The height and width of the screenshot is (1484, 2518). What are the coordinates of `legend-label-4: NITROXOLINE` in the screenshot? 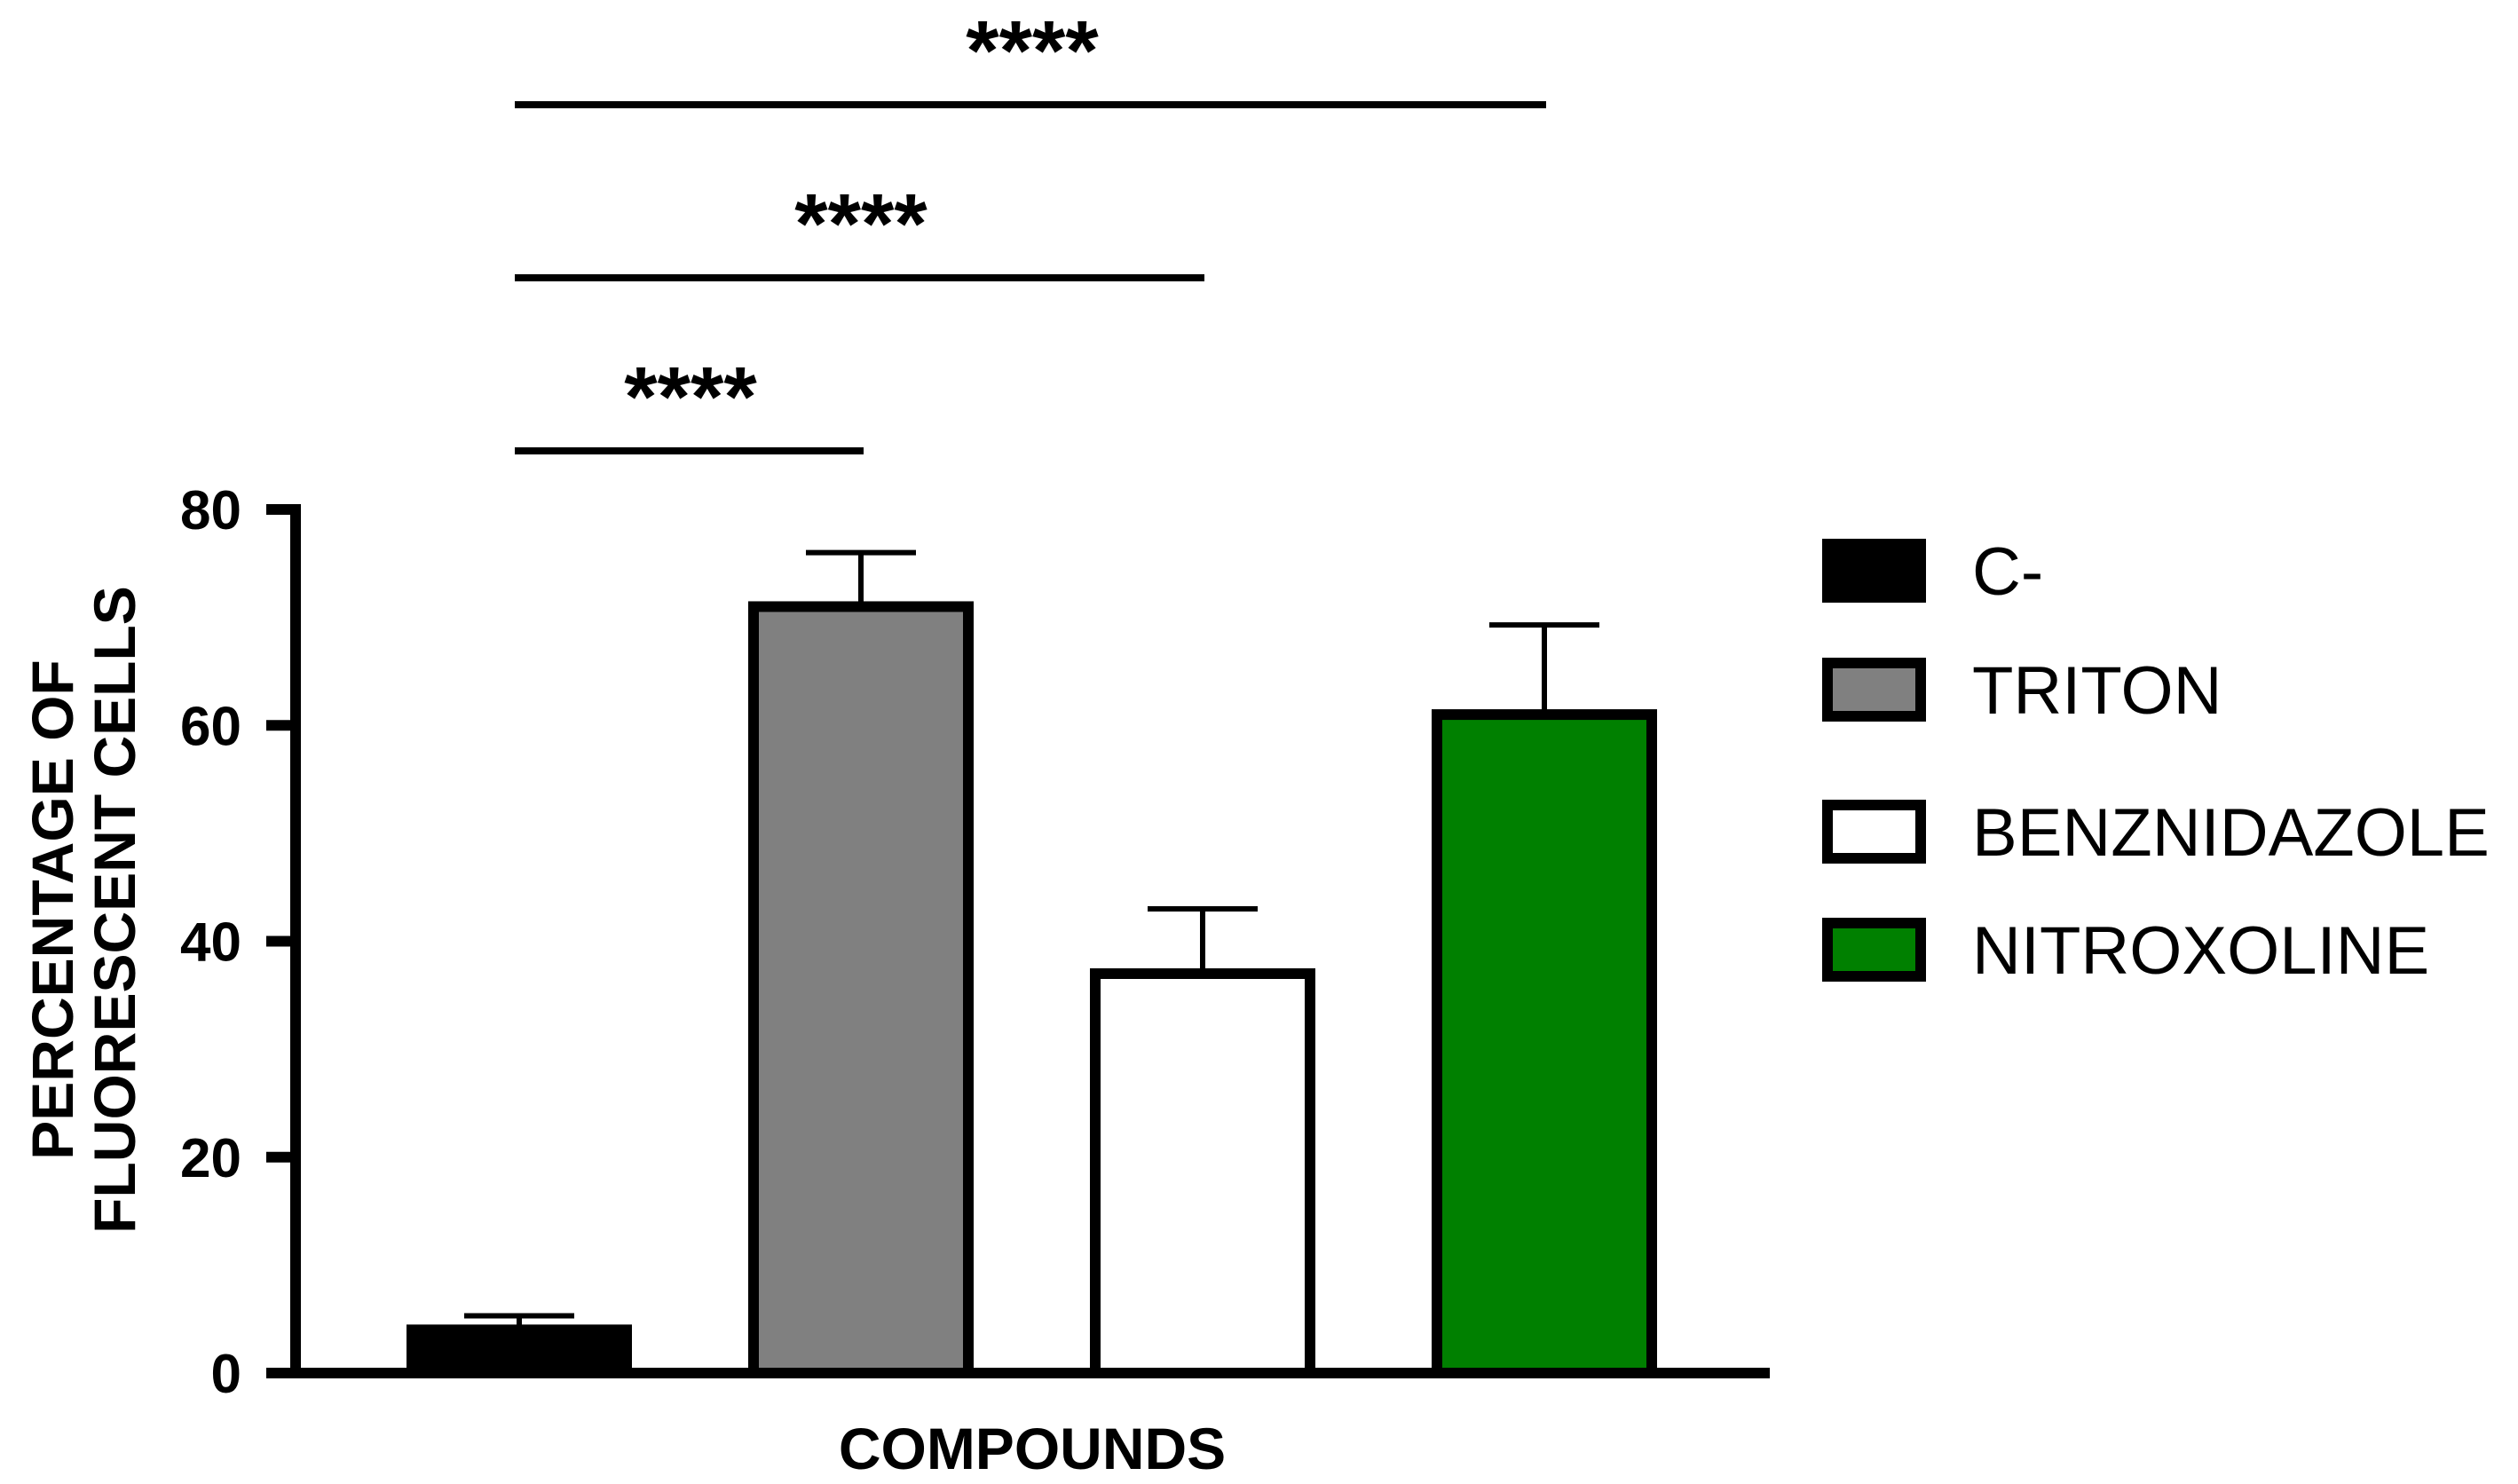 It's located at (2200, 951).